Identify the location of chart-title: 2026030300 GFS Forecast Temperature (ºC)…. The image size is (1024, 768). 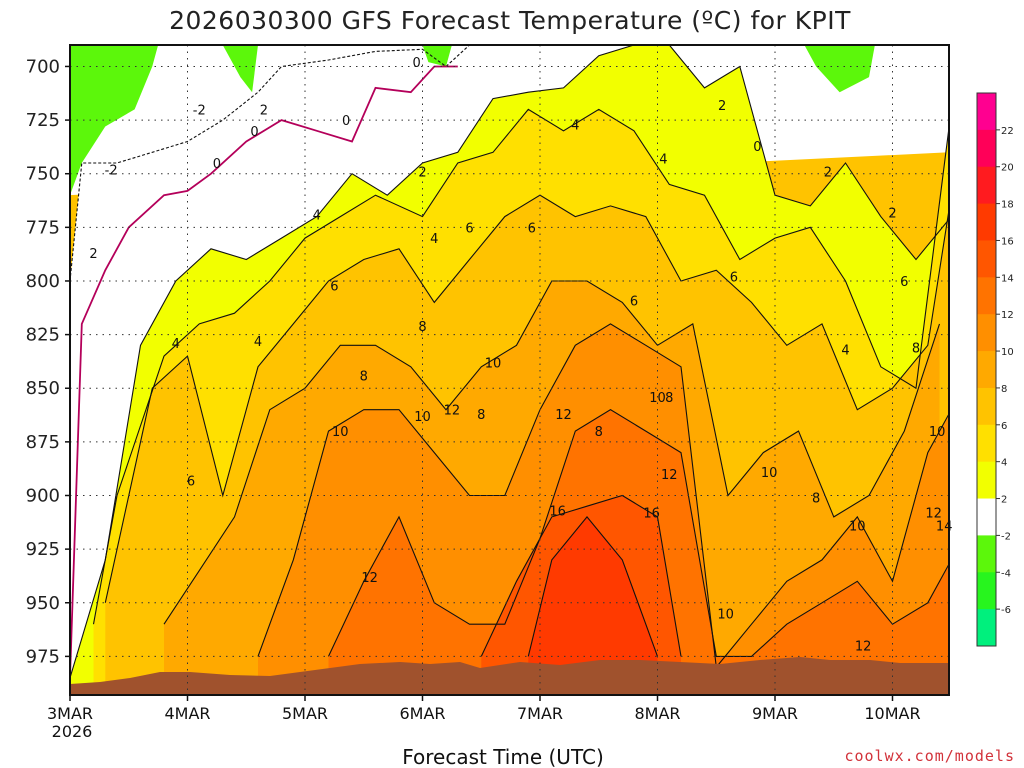
(510, 20).